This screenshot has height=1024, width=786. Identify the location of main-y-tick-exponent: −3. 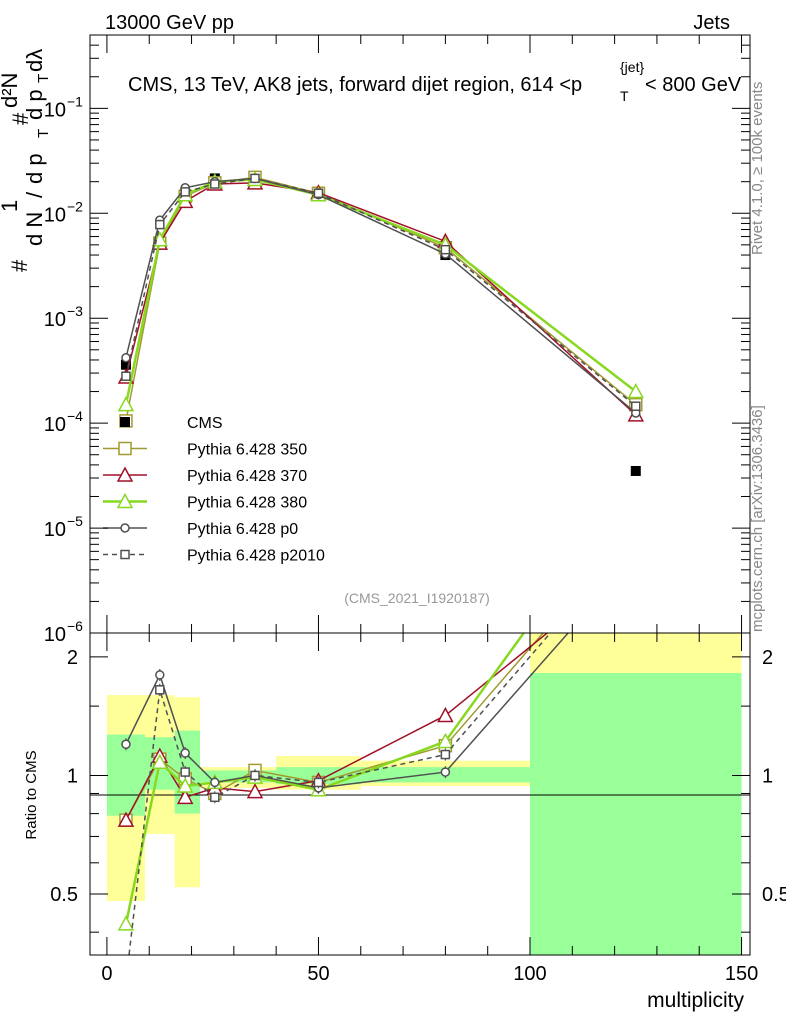
(75, 311).